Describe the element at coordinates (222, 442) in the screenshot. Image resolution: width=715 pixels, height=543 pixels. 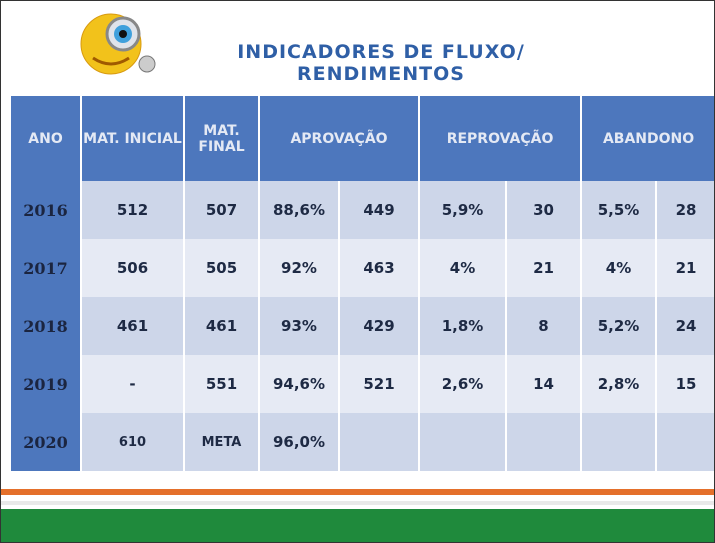
I see `cell: META` at that location.